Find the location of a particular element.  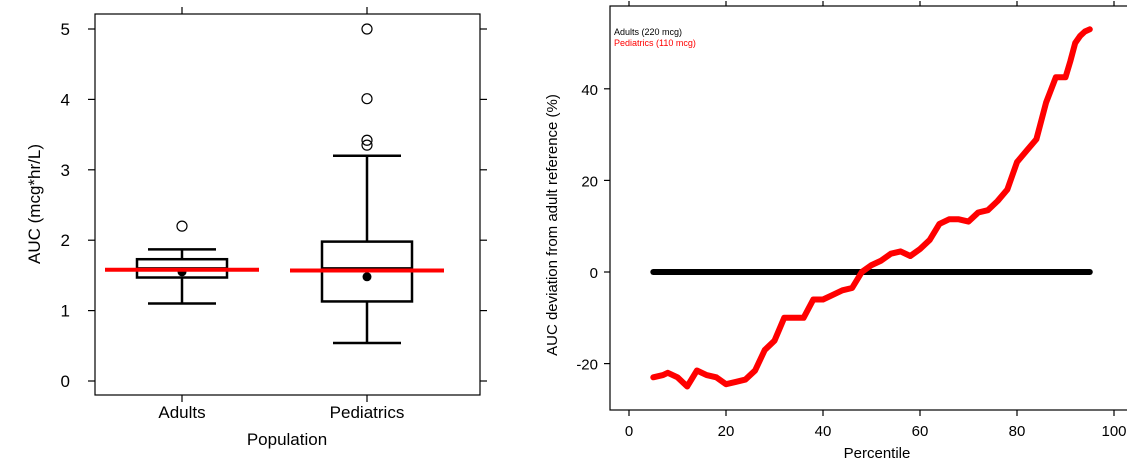

left-y-tick-label: 2 is located at coordinates (65, 240).